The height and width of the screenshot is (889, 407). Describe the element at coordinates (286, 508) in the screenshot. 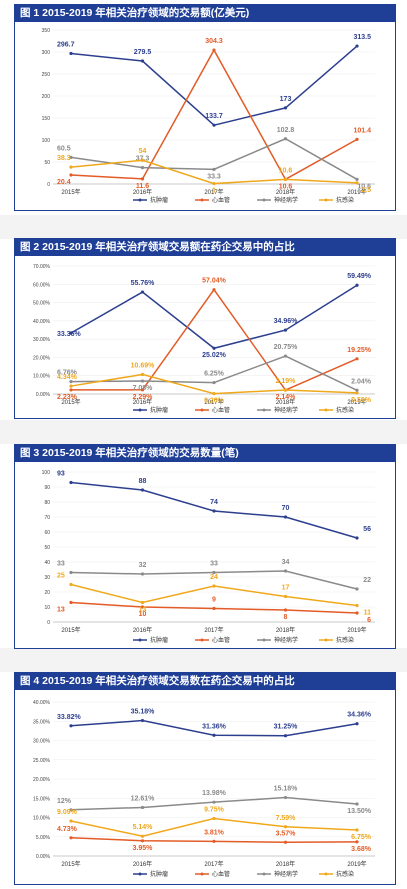

I see `data-label: 70` at that location.